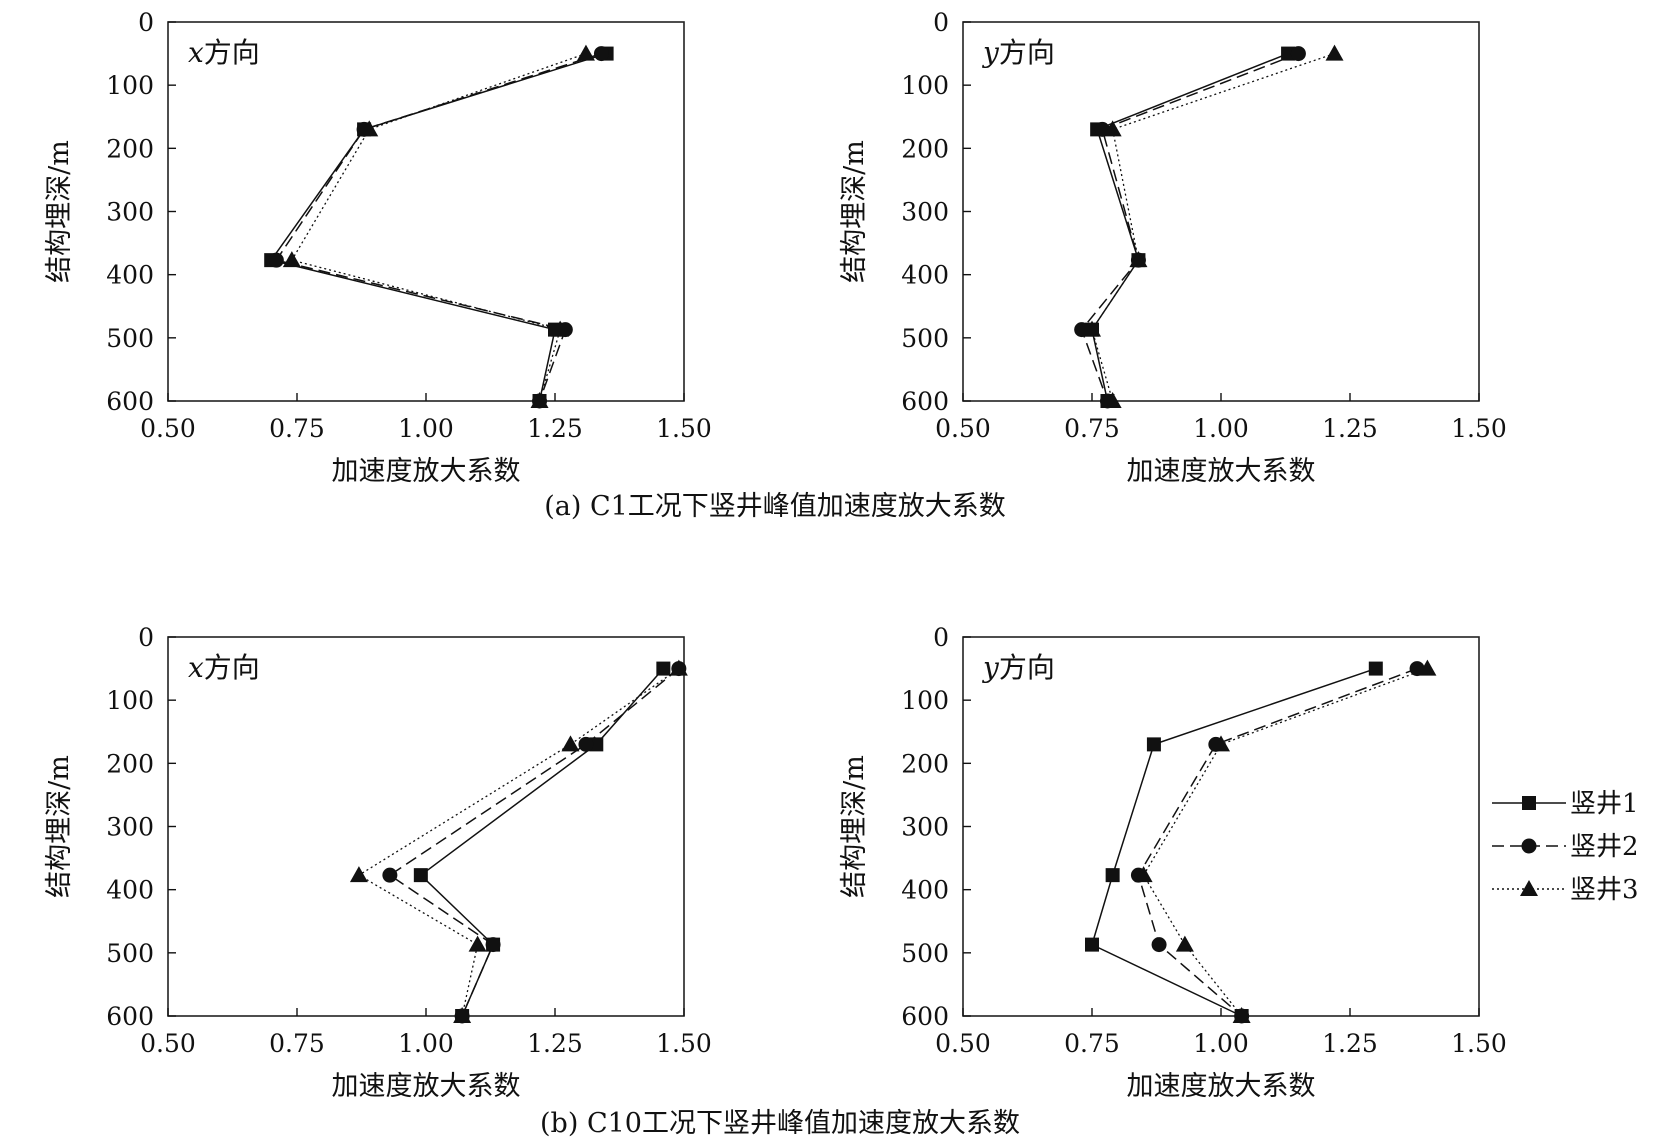 The image size is (1654, 1143). Describe the element at coordinates (1018, 52) in the screenshot. I see `panel-label: y方向` at that location.